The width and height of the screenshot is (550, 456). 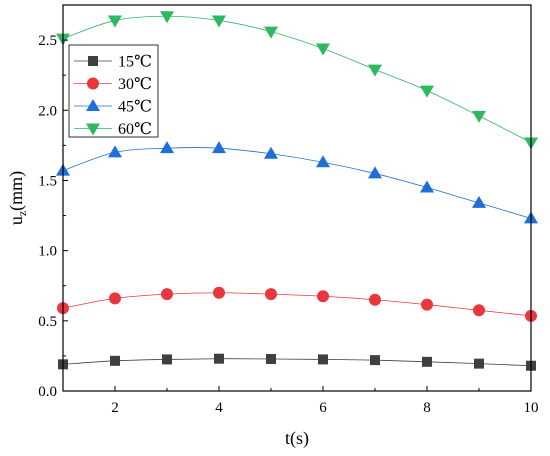 What do you see at coordinates (135, 84) in the screenshot?
I see `legend-label: 30℃` at bounding box center [135, 84].